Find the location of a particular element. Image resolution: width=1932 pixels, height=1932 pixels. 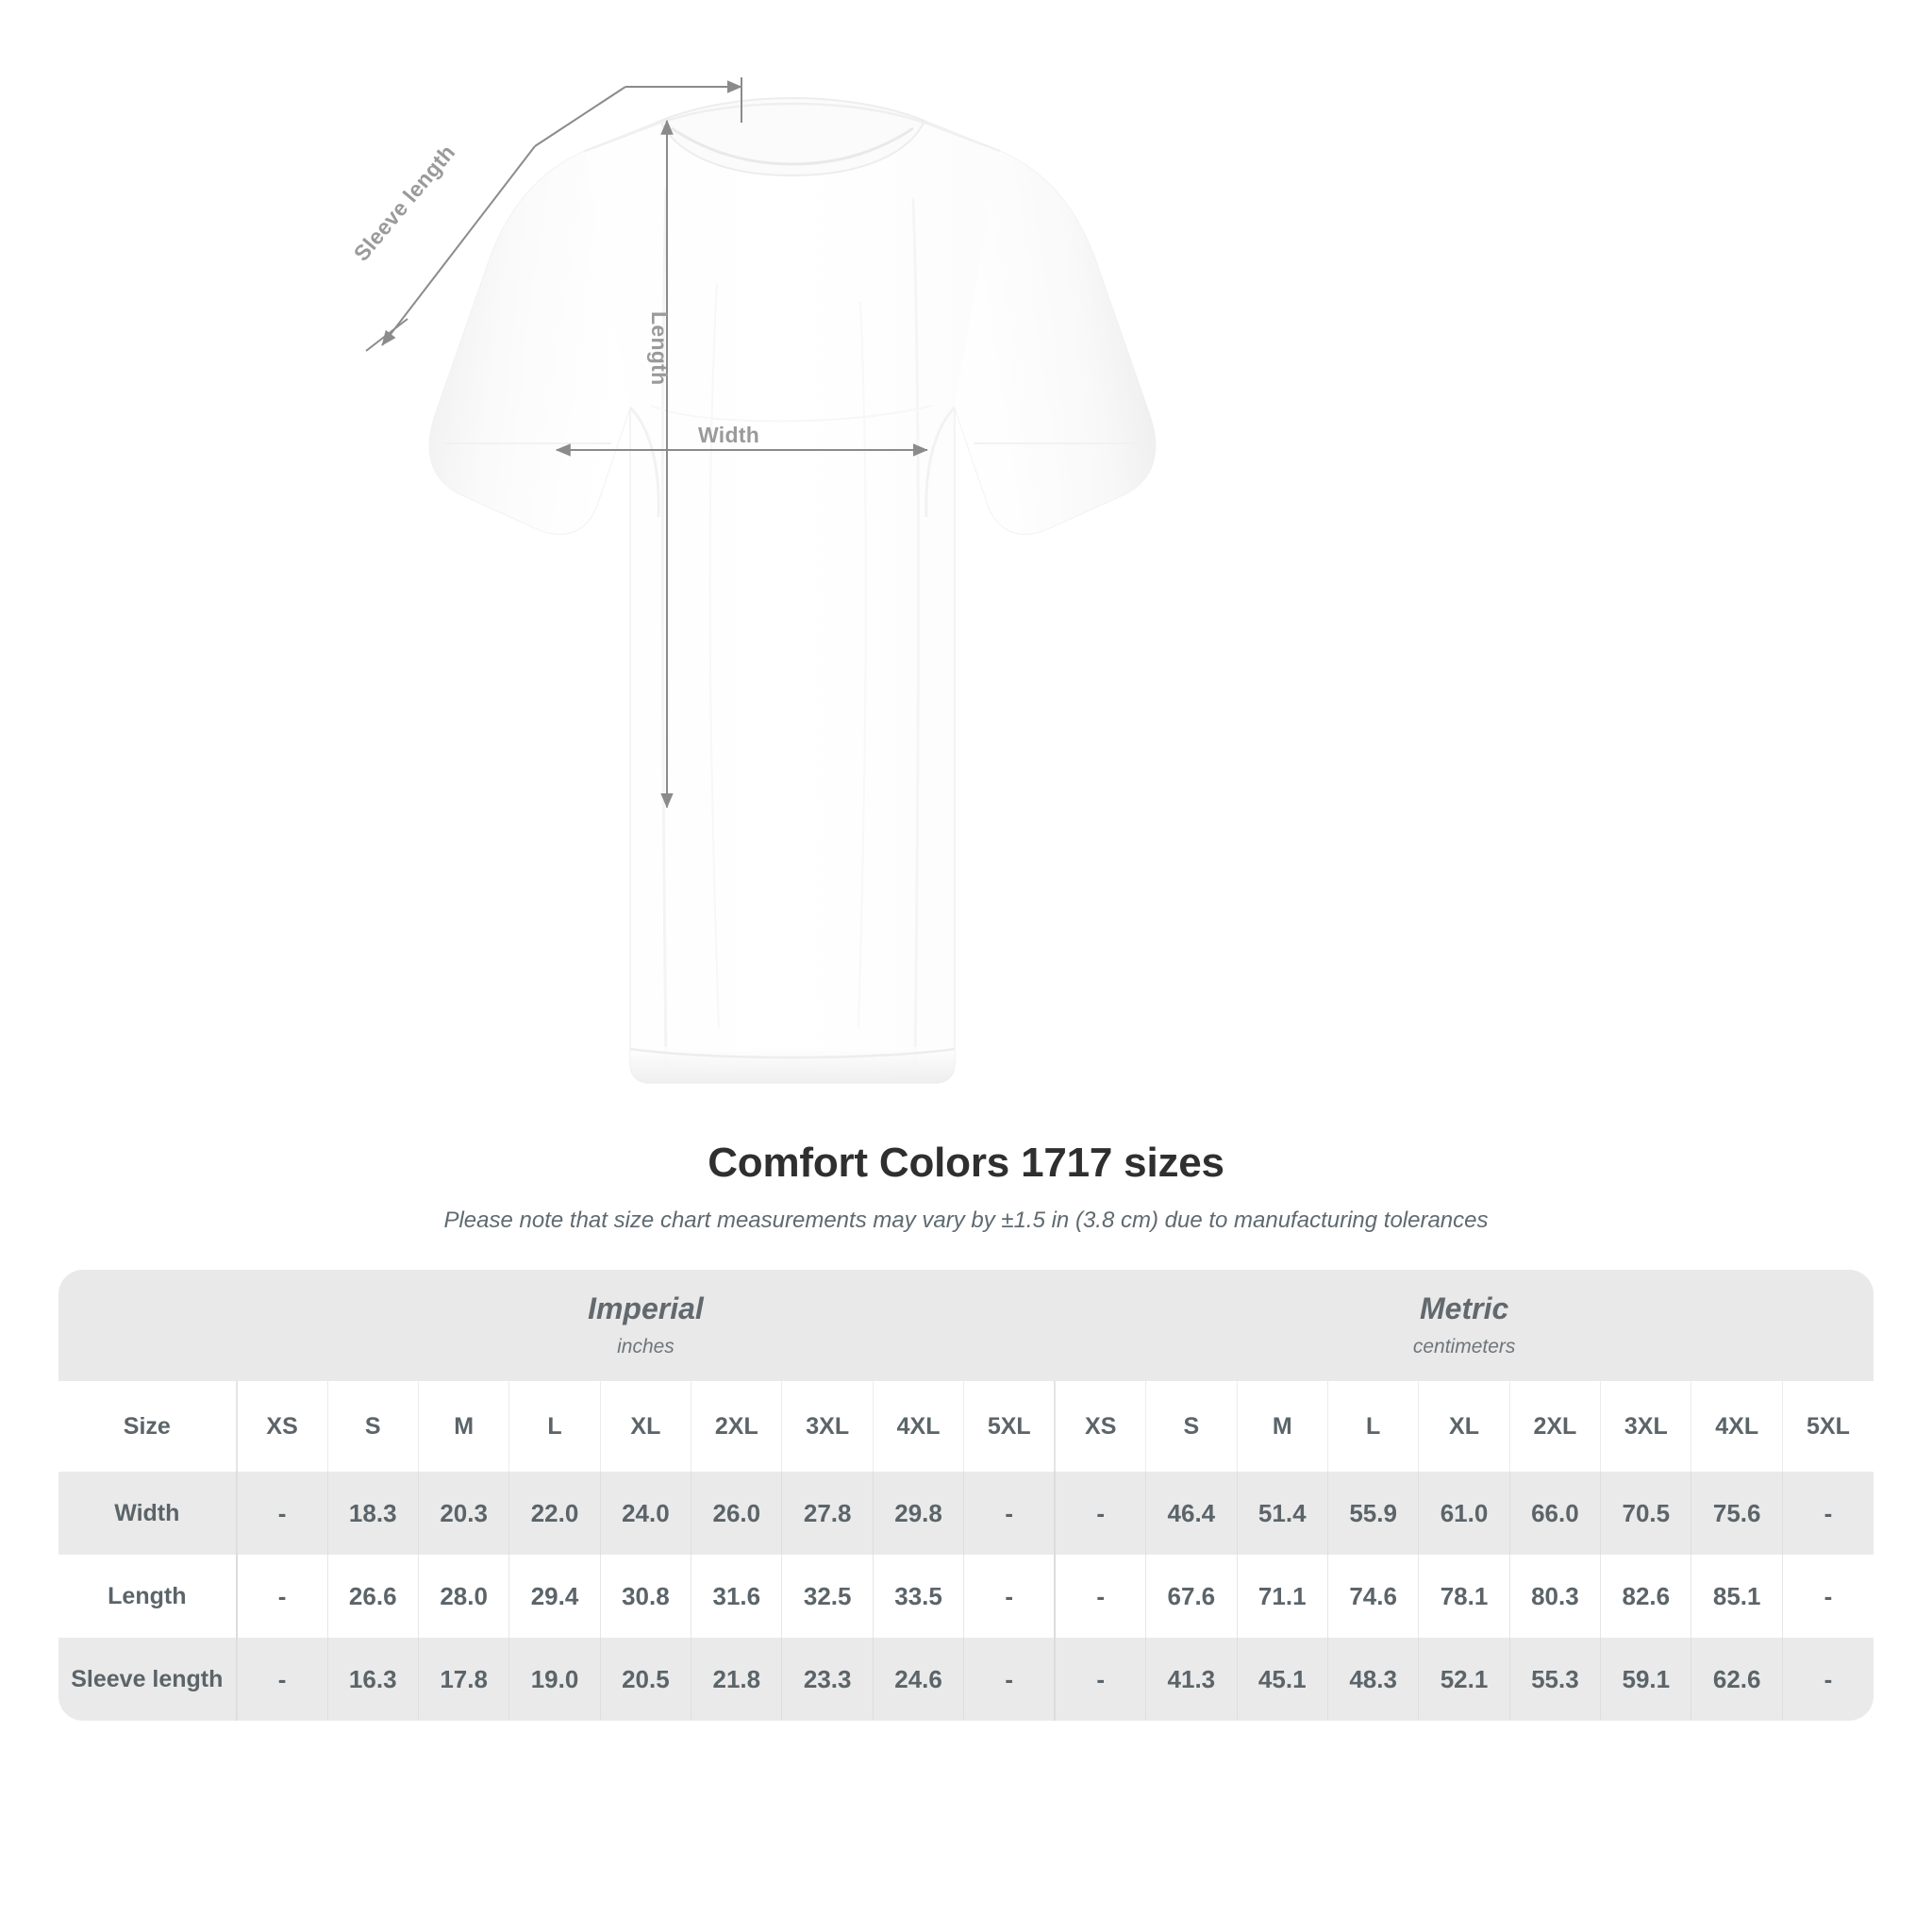

cell-width-metric-3xl: 70.5 is located at coordinates (1646, 1513).